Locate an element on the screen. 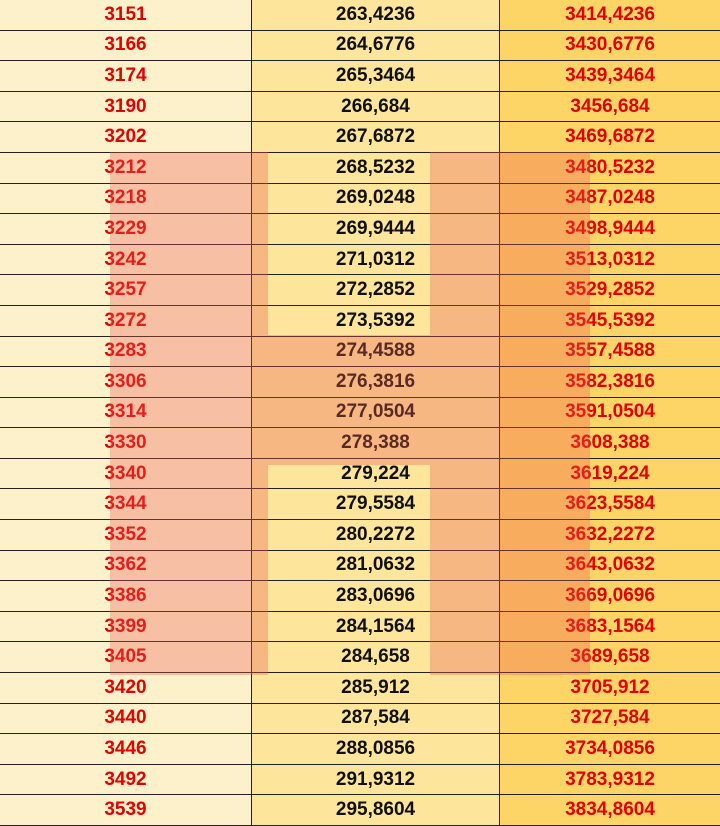 The width and height of the screenshot is (720, 826). table-row: 3362 281,0632 3643,0632 is located at coordinates (360, 566).